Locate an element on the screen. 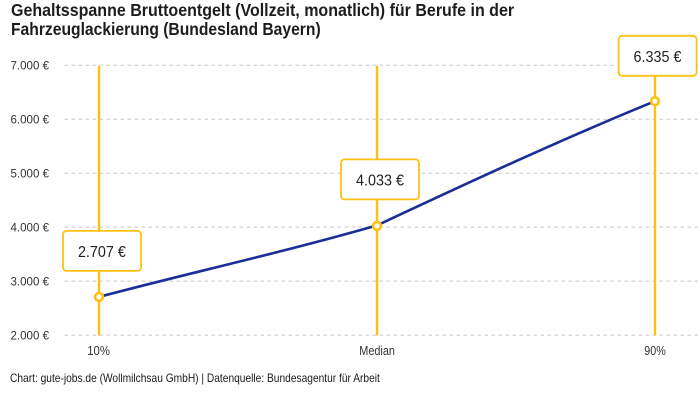 The image size is (700, 400). svg-text: 7.000 € is located at coordinates (30, 66).